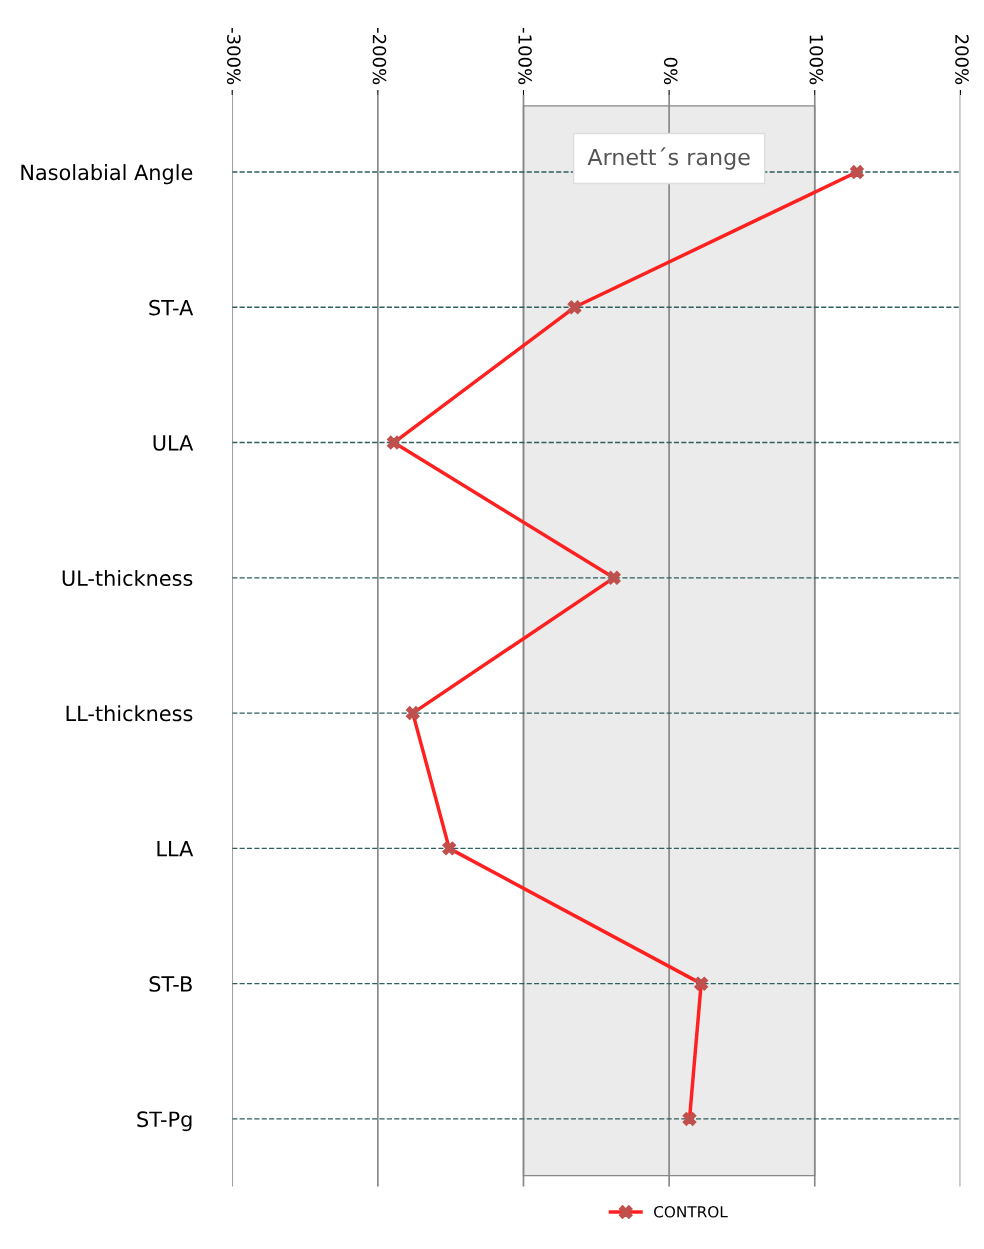  What do you see at coordinates (127, 578) in the screenshot?
I see `y-tick-label: UL-thickness` at bounding box center [127, 578].